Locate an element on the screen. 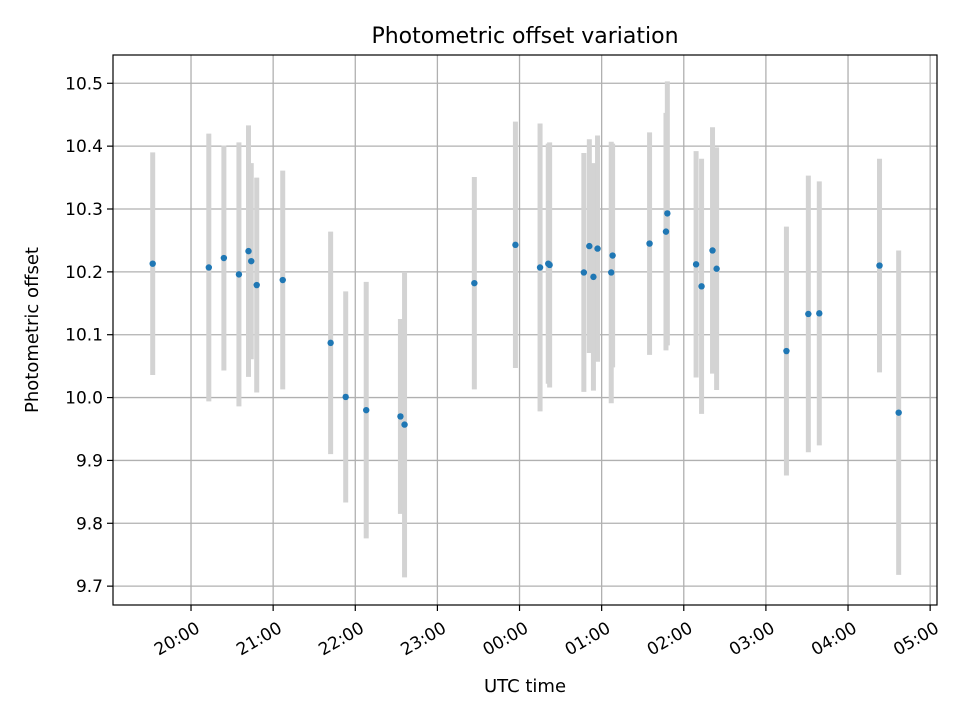 The height and width of the screenshot is (720, 960). y-tick-label: 9.7 is located at coordinates (89, 587).